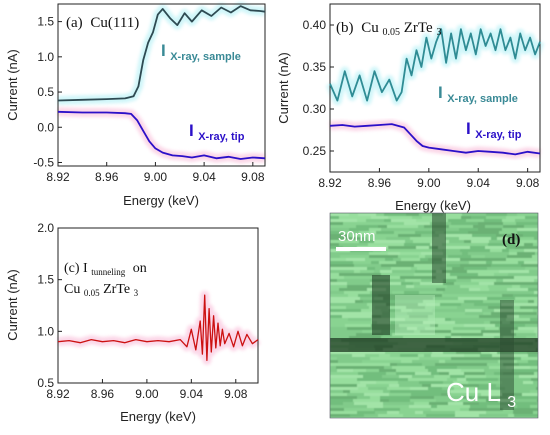 The height and width of the screenshot is (435, 550). I want to click on c-panel-sub: tunneling, so click(108, 272).